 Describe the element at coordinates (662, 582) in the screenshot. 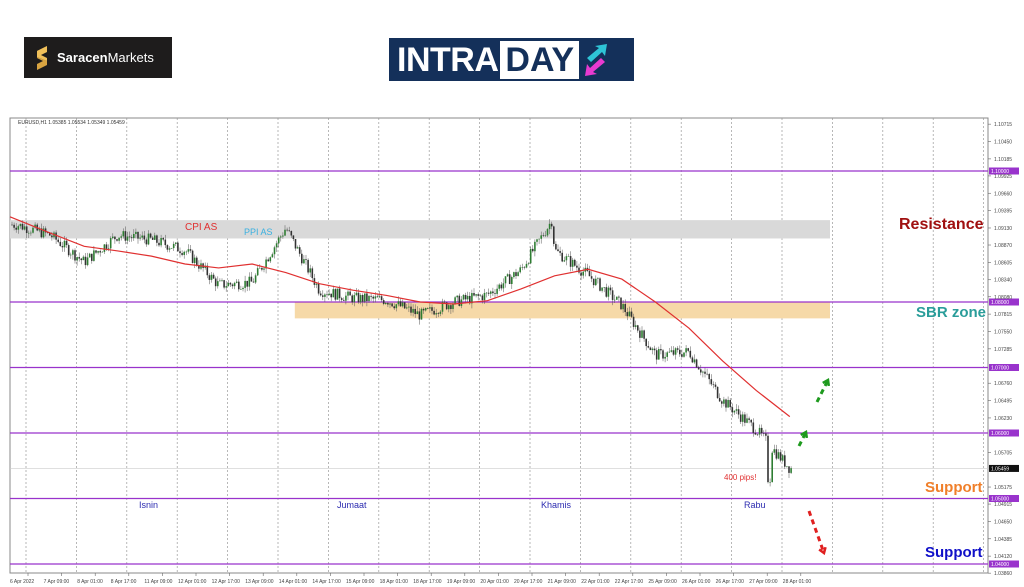

I see `x-tick-label: 25 Apr 09:00` at that location.